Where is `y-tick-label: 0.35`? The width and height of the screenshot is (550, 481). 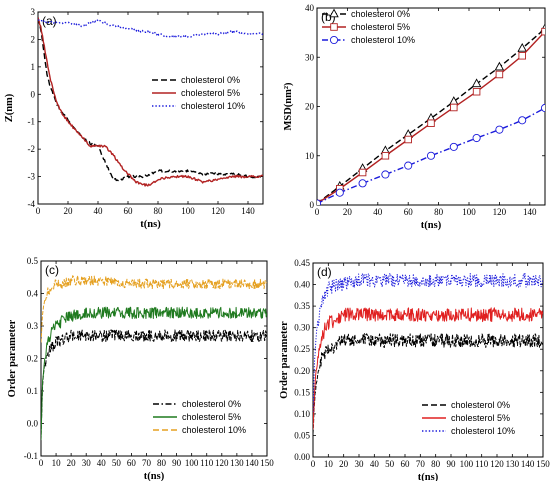
y-tick-label: 0.35 is located at coordinates (302, 306).